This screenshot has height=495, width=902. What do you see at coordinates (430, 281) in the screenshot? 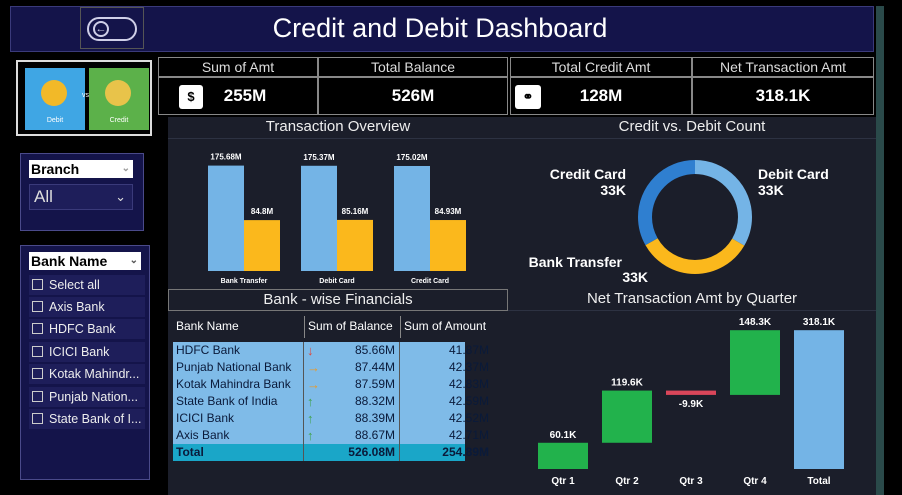
I see `x-tick-label: Credit Card` at bounding box center [430, 281].